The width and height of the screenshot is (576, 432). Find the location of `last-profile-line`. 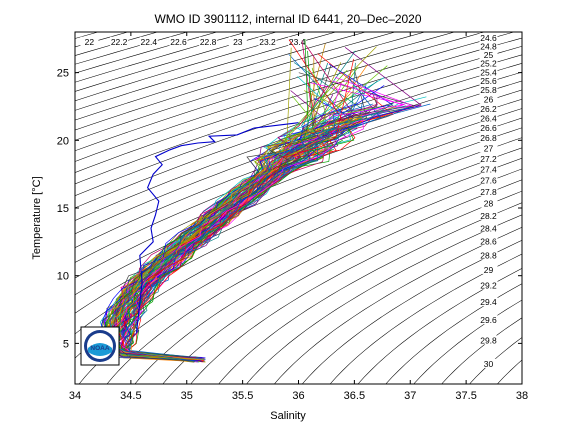

last-profile-line is located at coordinates (217, 227).